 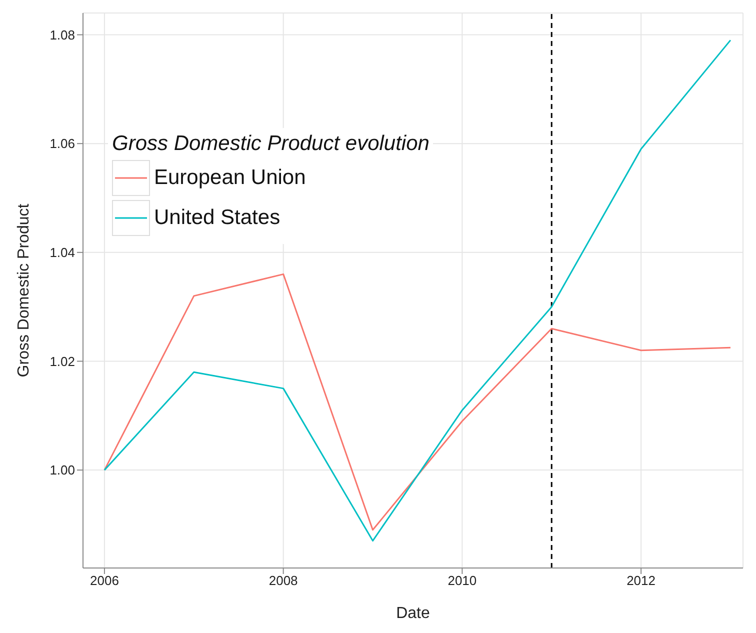 I want to click on x-tick-label: 2006, so click(x=104, y=580).